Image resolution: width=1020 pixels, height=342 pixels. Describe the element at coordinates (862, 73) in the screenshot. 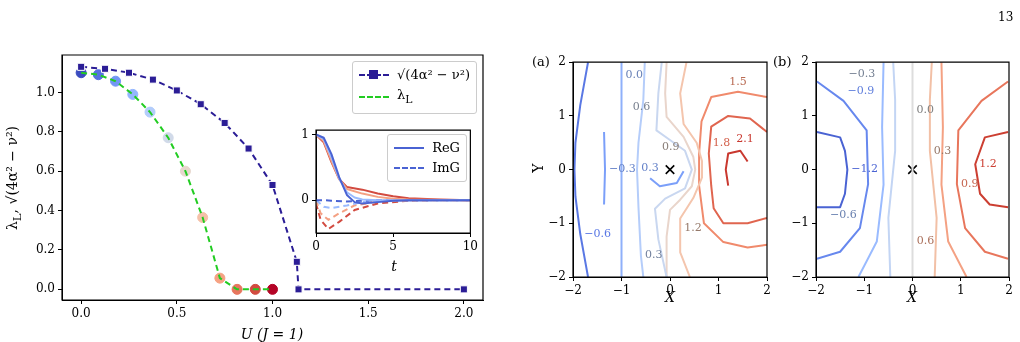

I see `annotation: −0.3` at that location.